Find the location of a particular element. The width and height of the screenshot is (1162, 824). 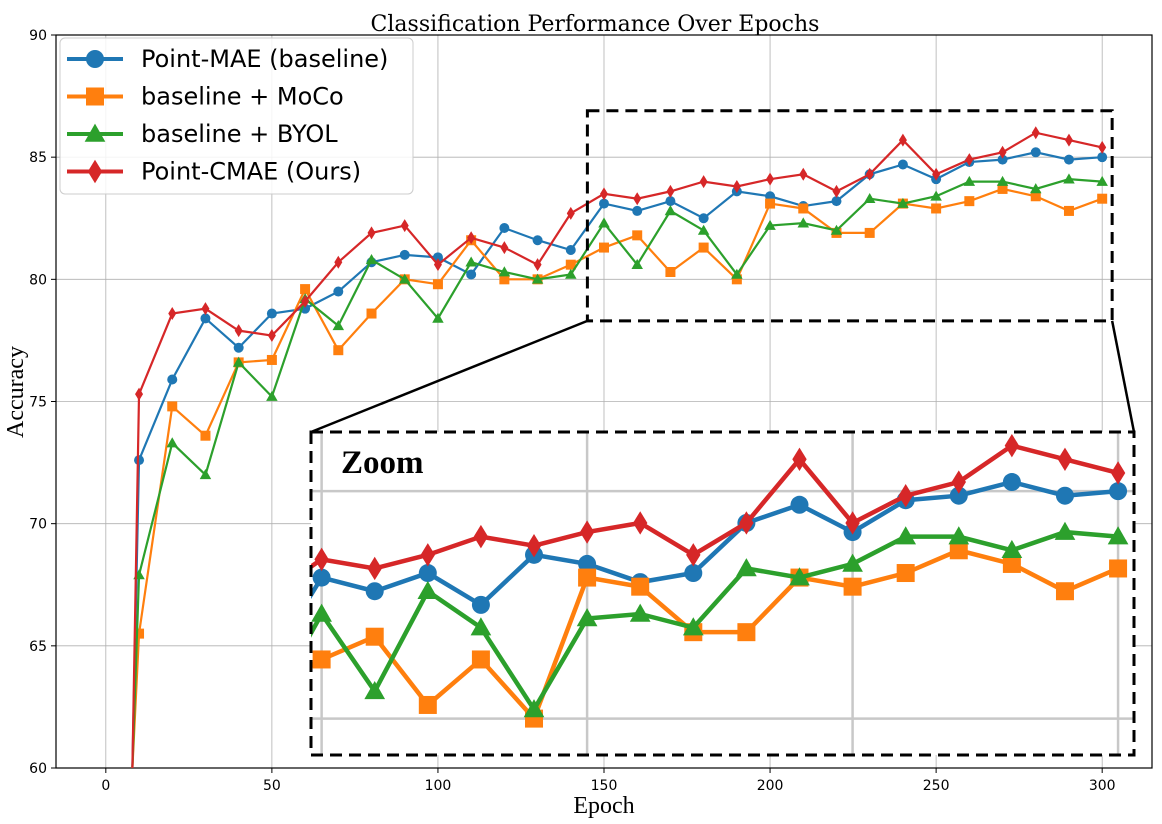

legend-frame is located at coordinates (236, 116).